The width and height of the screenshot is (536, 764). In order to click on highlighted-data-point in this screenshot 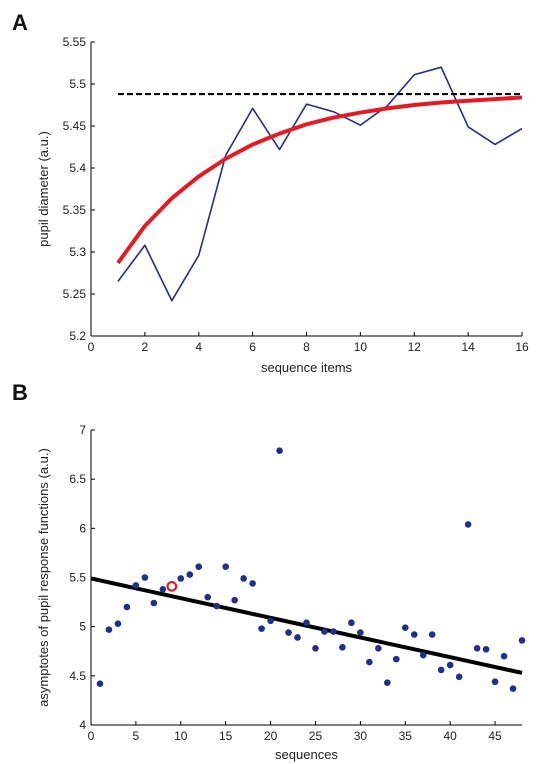, I will do `click(172, 586)`.